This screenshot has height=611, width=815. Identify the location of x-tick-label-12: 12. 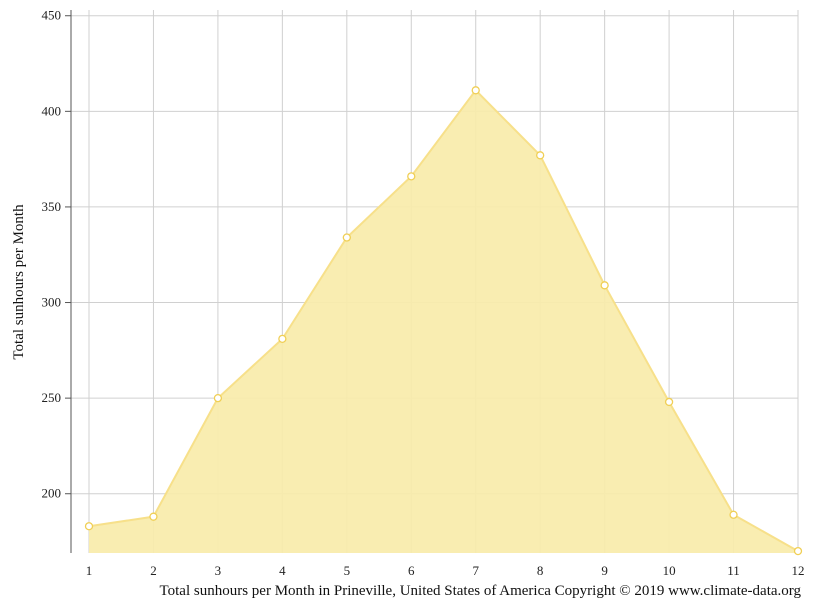
(798, 570).